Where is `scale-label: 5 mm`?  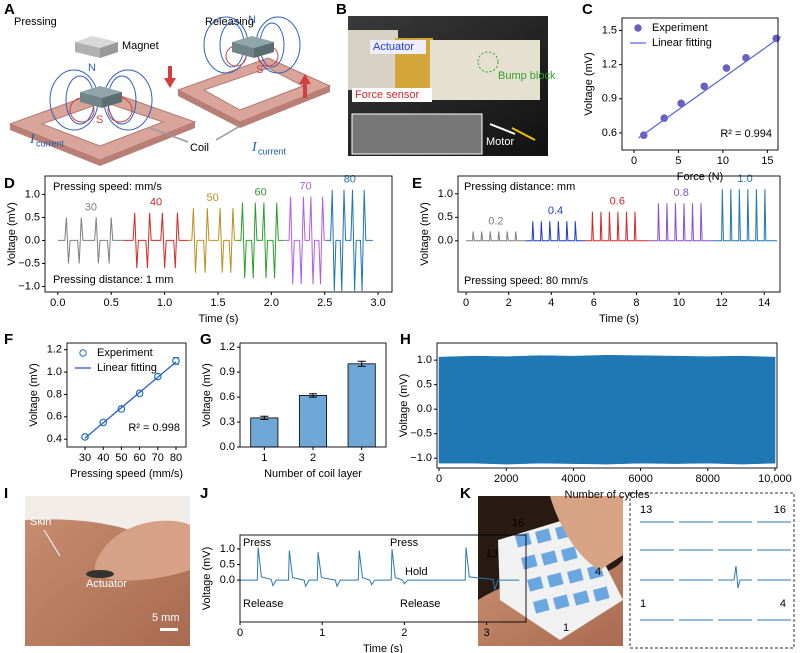 scale-label: 5 mm is located at coordinates (166, 618).